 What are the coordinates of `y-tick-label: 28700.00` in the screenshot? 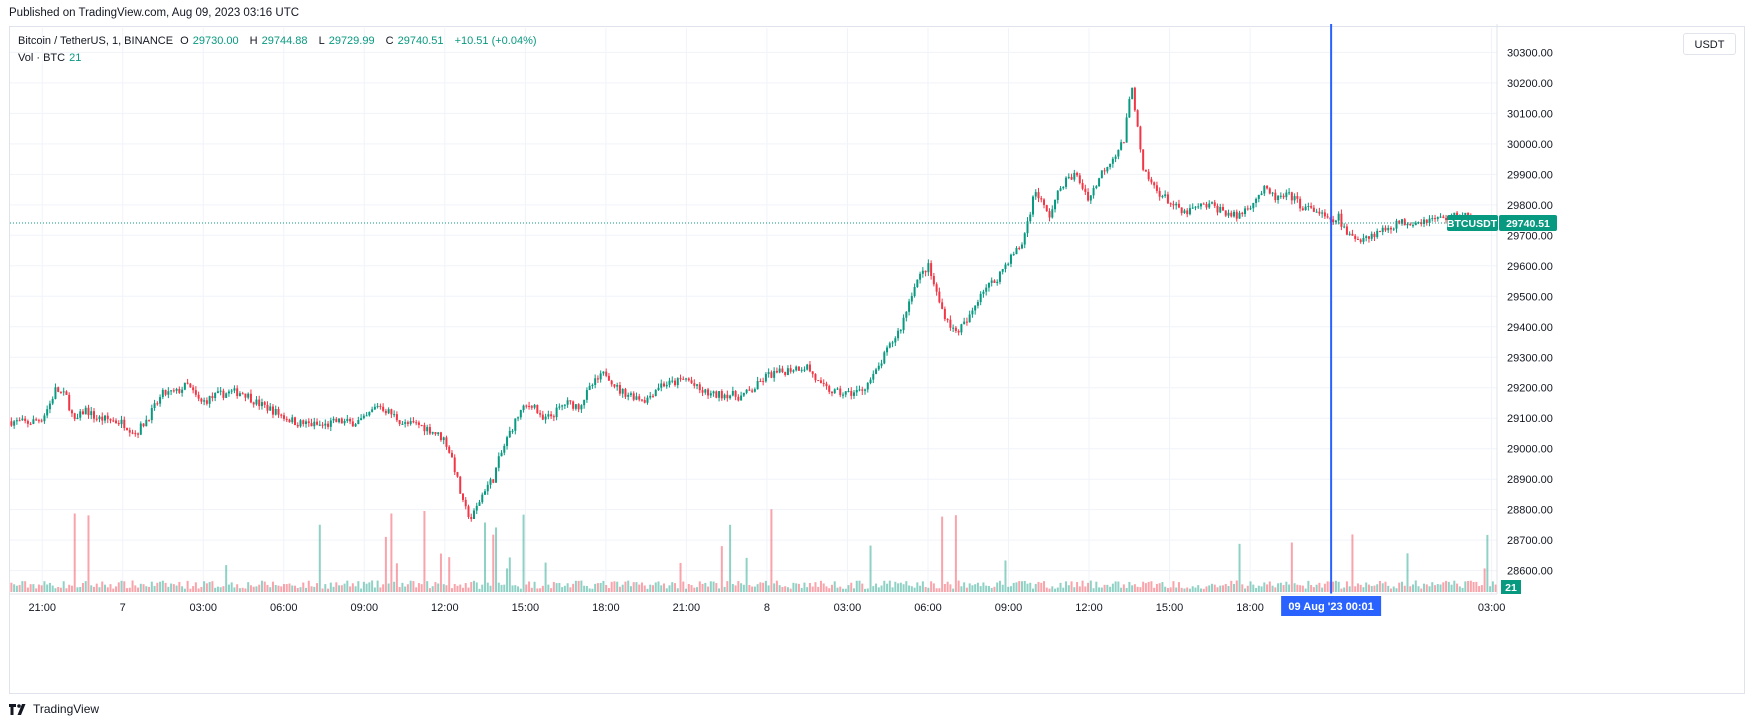 It's located at (1530, 541).